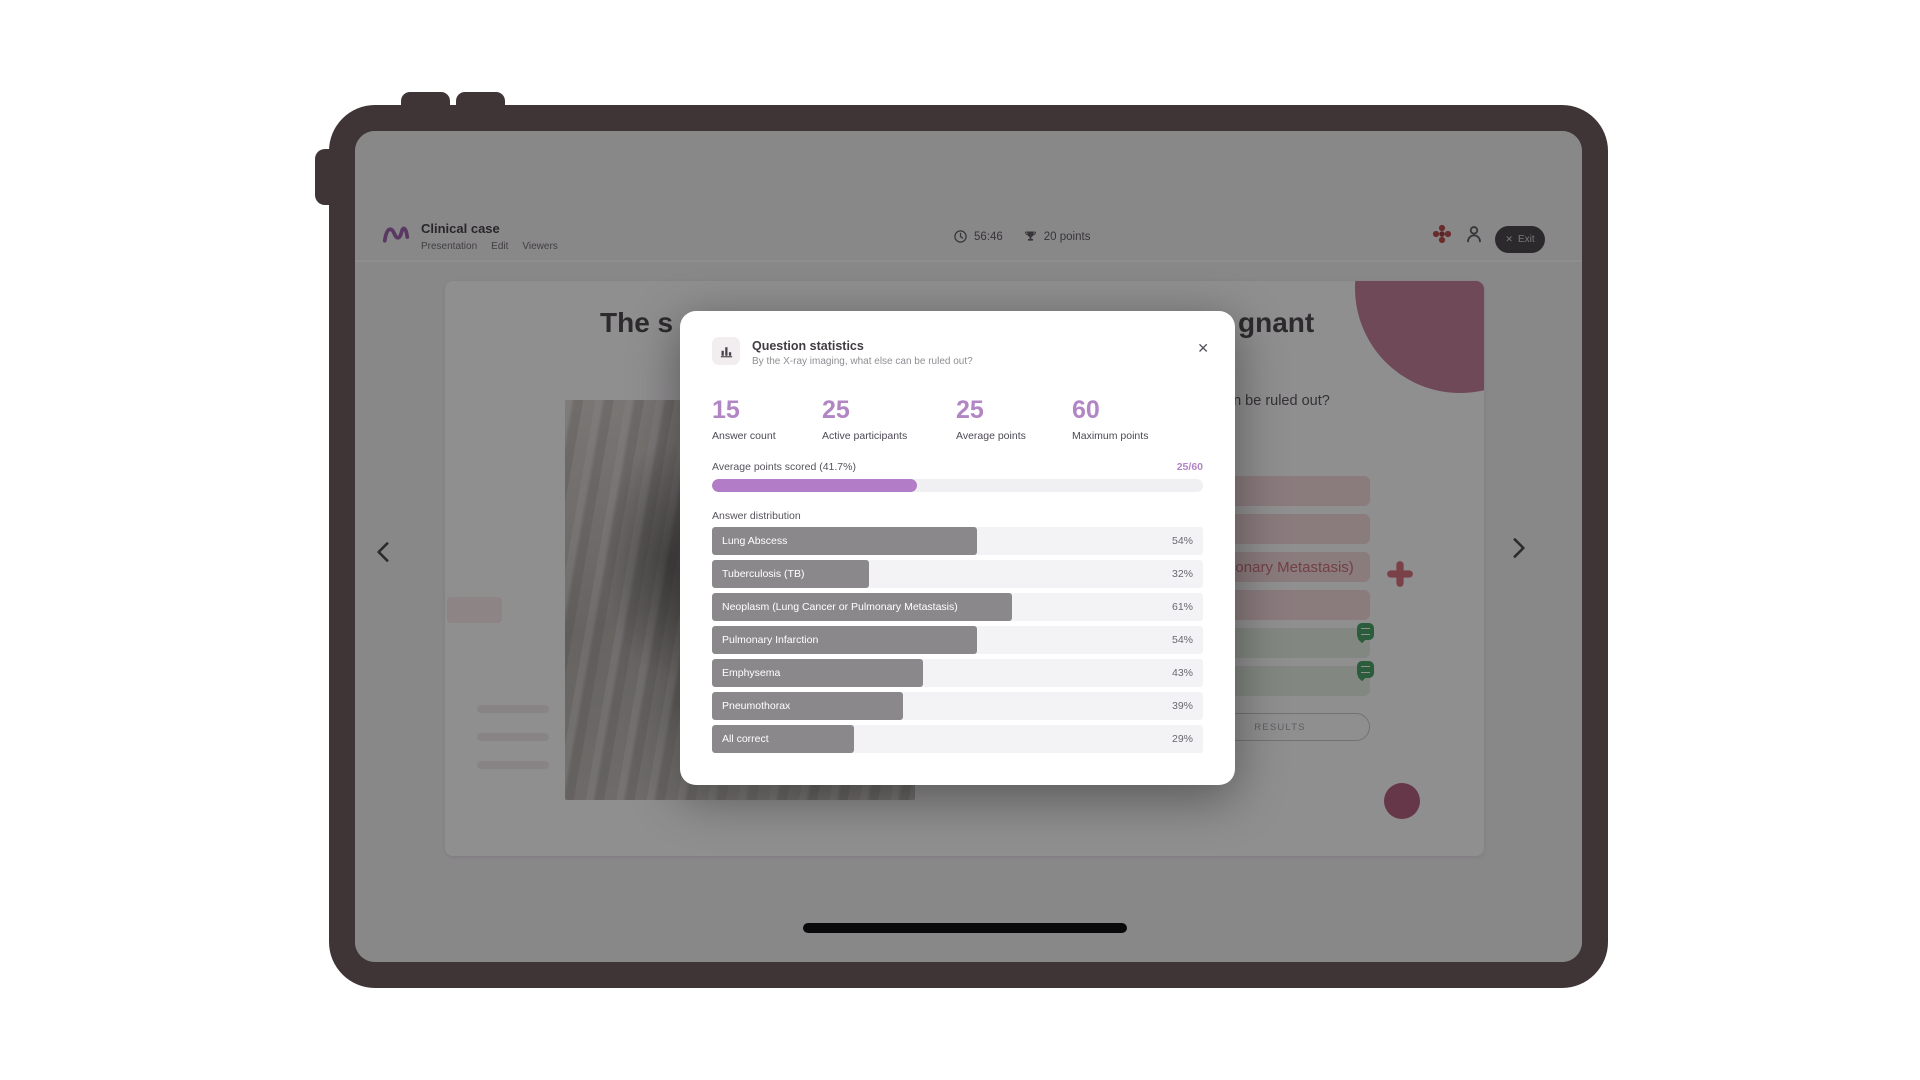  What do you see at coordinates (1182, 607) in the screenshot?
I see `answer-percent: 61%` at bounding box center [1182, 607].